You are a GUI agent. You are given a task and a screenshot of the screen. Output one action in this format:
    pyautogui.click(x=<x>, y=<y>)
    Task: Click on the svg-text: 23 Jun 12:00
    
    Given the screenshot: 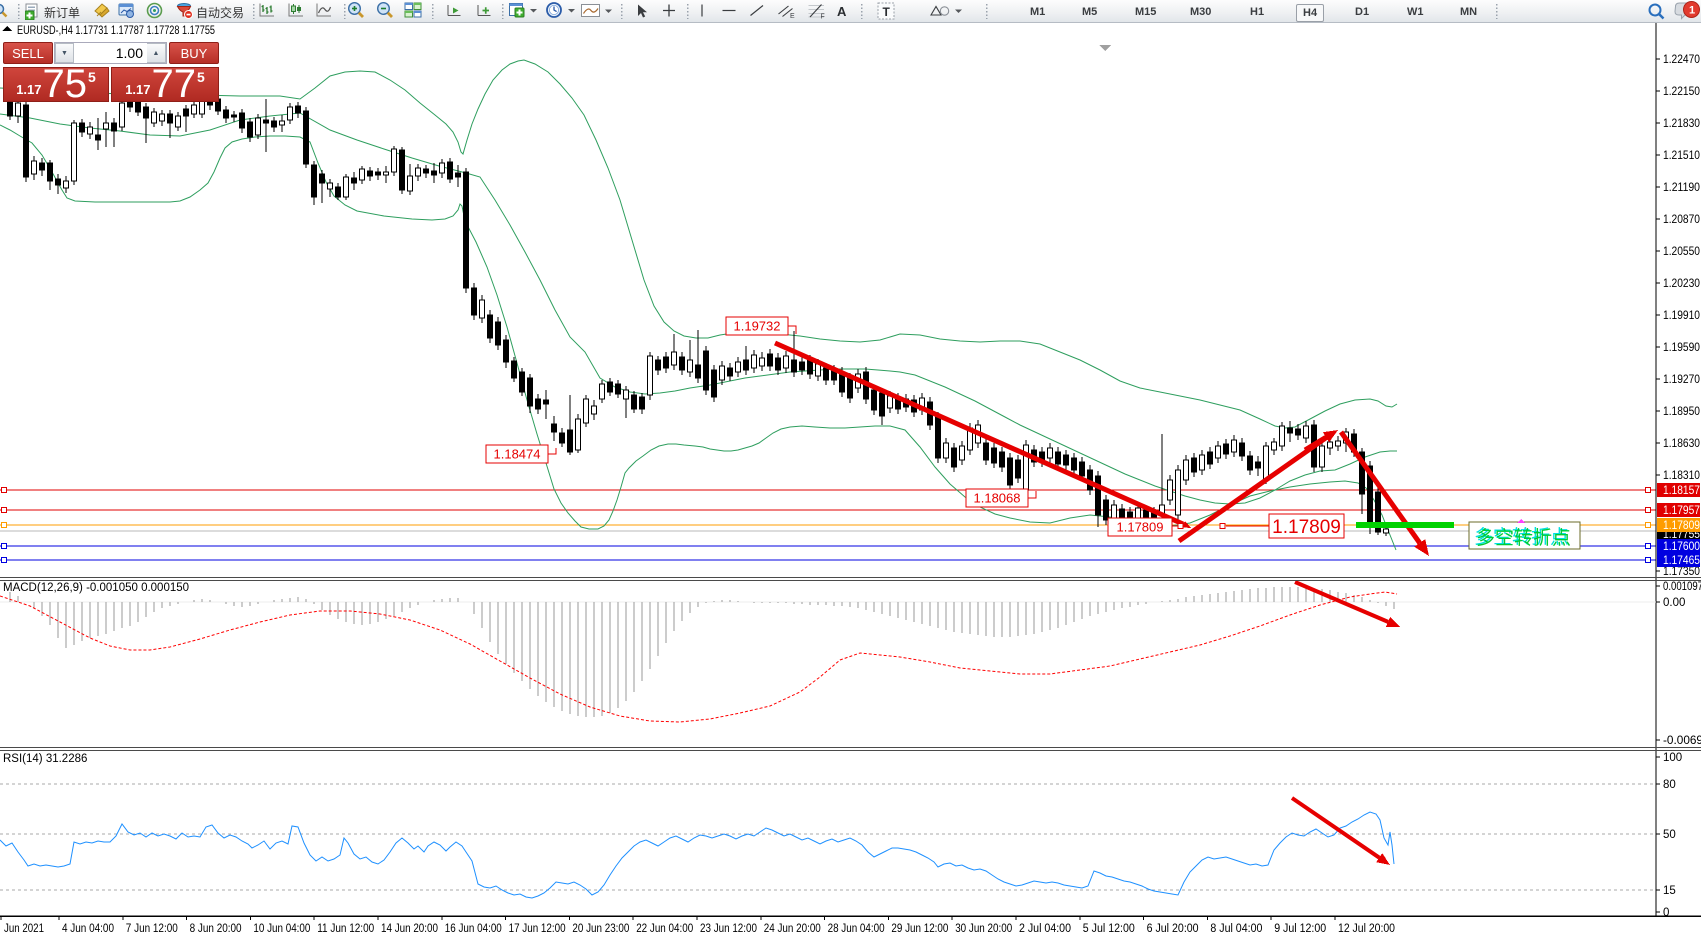 What is the action you would take?
    pyautogui.click(x=728, y=929)
    